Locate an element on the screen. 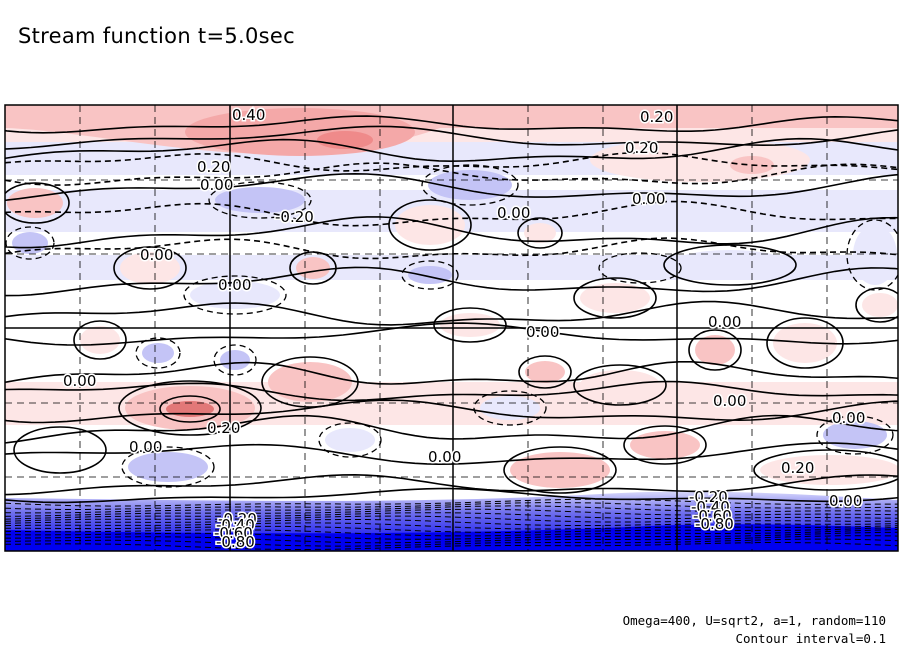  chart-title: Stream function t=5.0sec is located at coordinates (156, 36).